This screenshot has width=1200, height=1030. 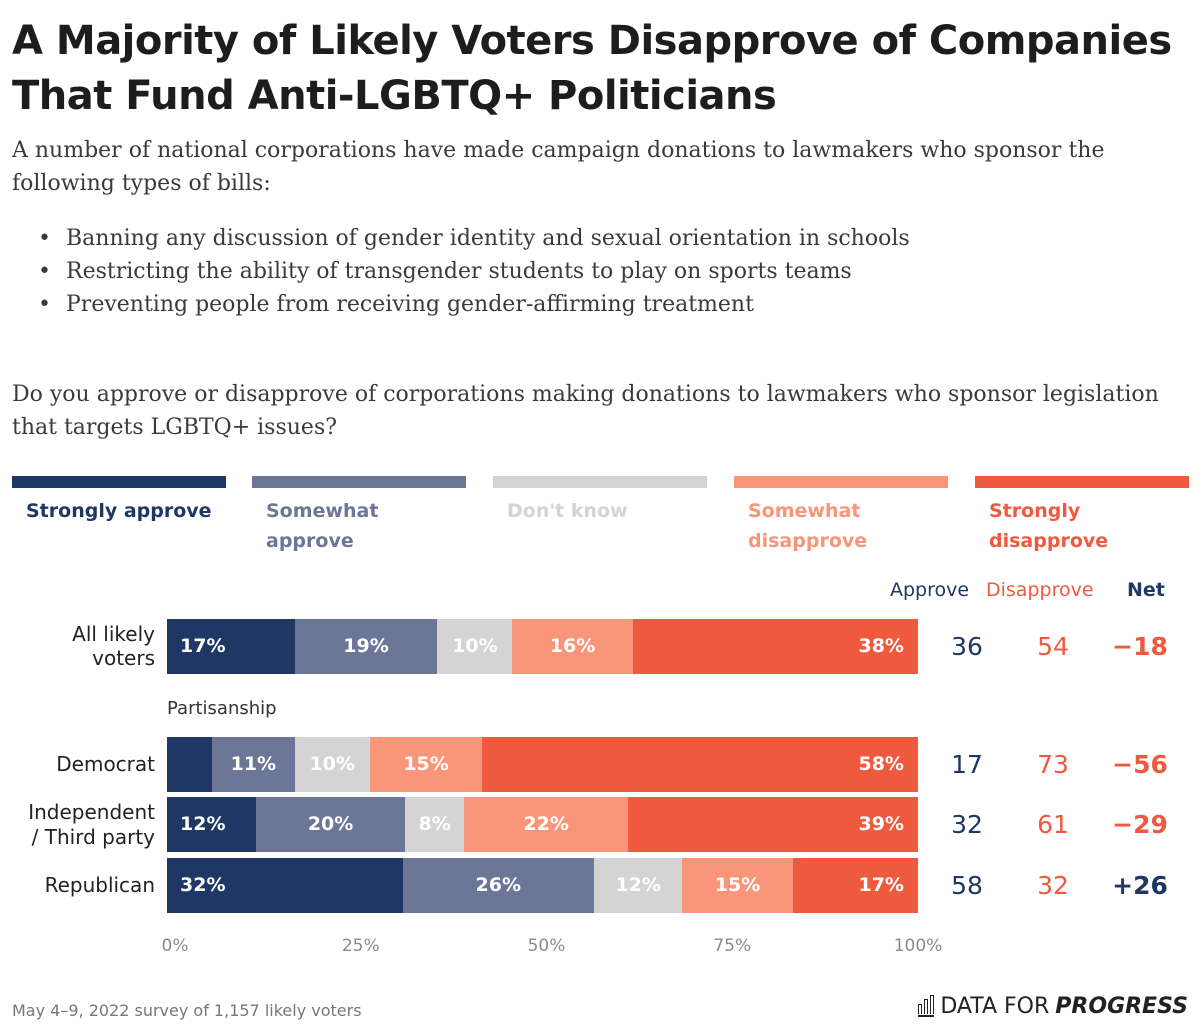 What do you see at coordinates (360, 946) in the screenshot?
I see `x-tick-label: 25%` at bounding box center [360, 946].